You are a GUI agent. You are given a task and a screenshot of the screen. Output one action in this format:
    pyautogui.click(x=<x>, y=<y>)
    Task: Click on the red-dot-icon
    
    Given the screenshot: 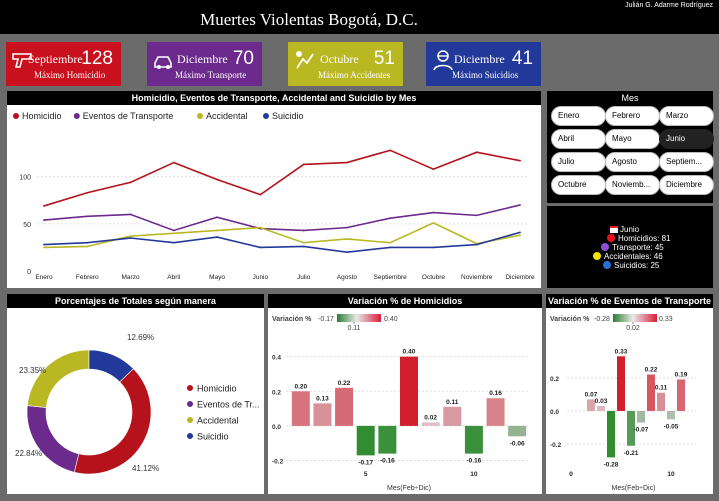 What is the action you would take?
    pyautogui.click(x=611, y=238)
    